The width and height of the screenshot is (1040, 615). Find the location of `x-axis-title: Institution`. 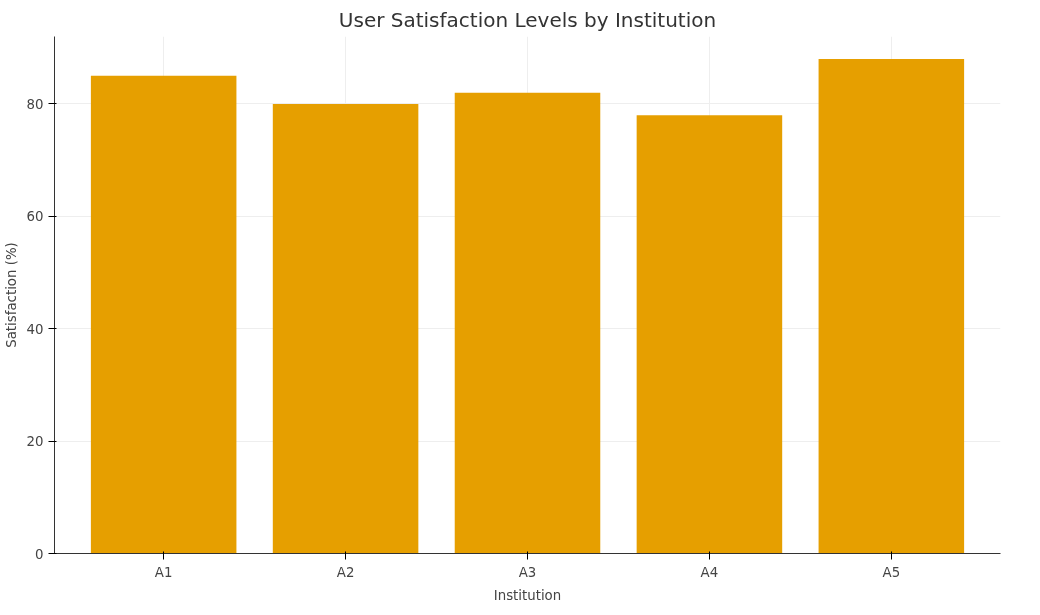

x-axis-title: Institution is located at coordinates (527, 595).